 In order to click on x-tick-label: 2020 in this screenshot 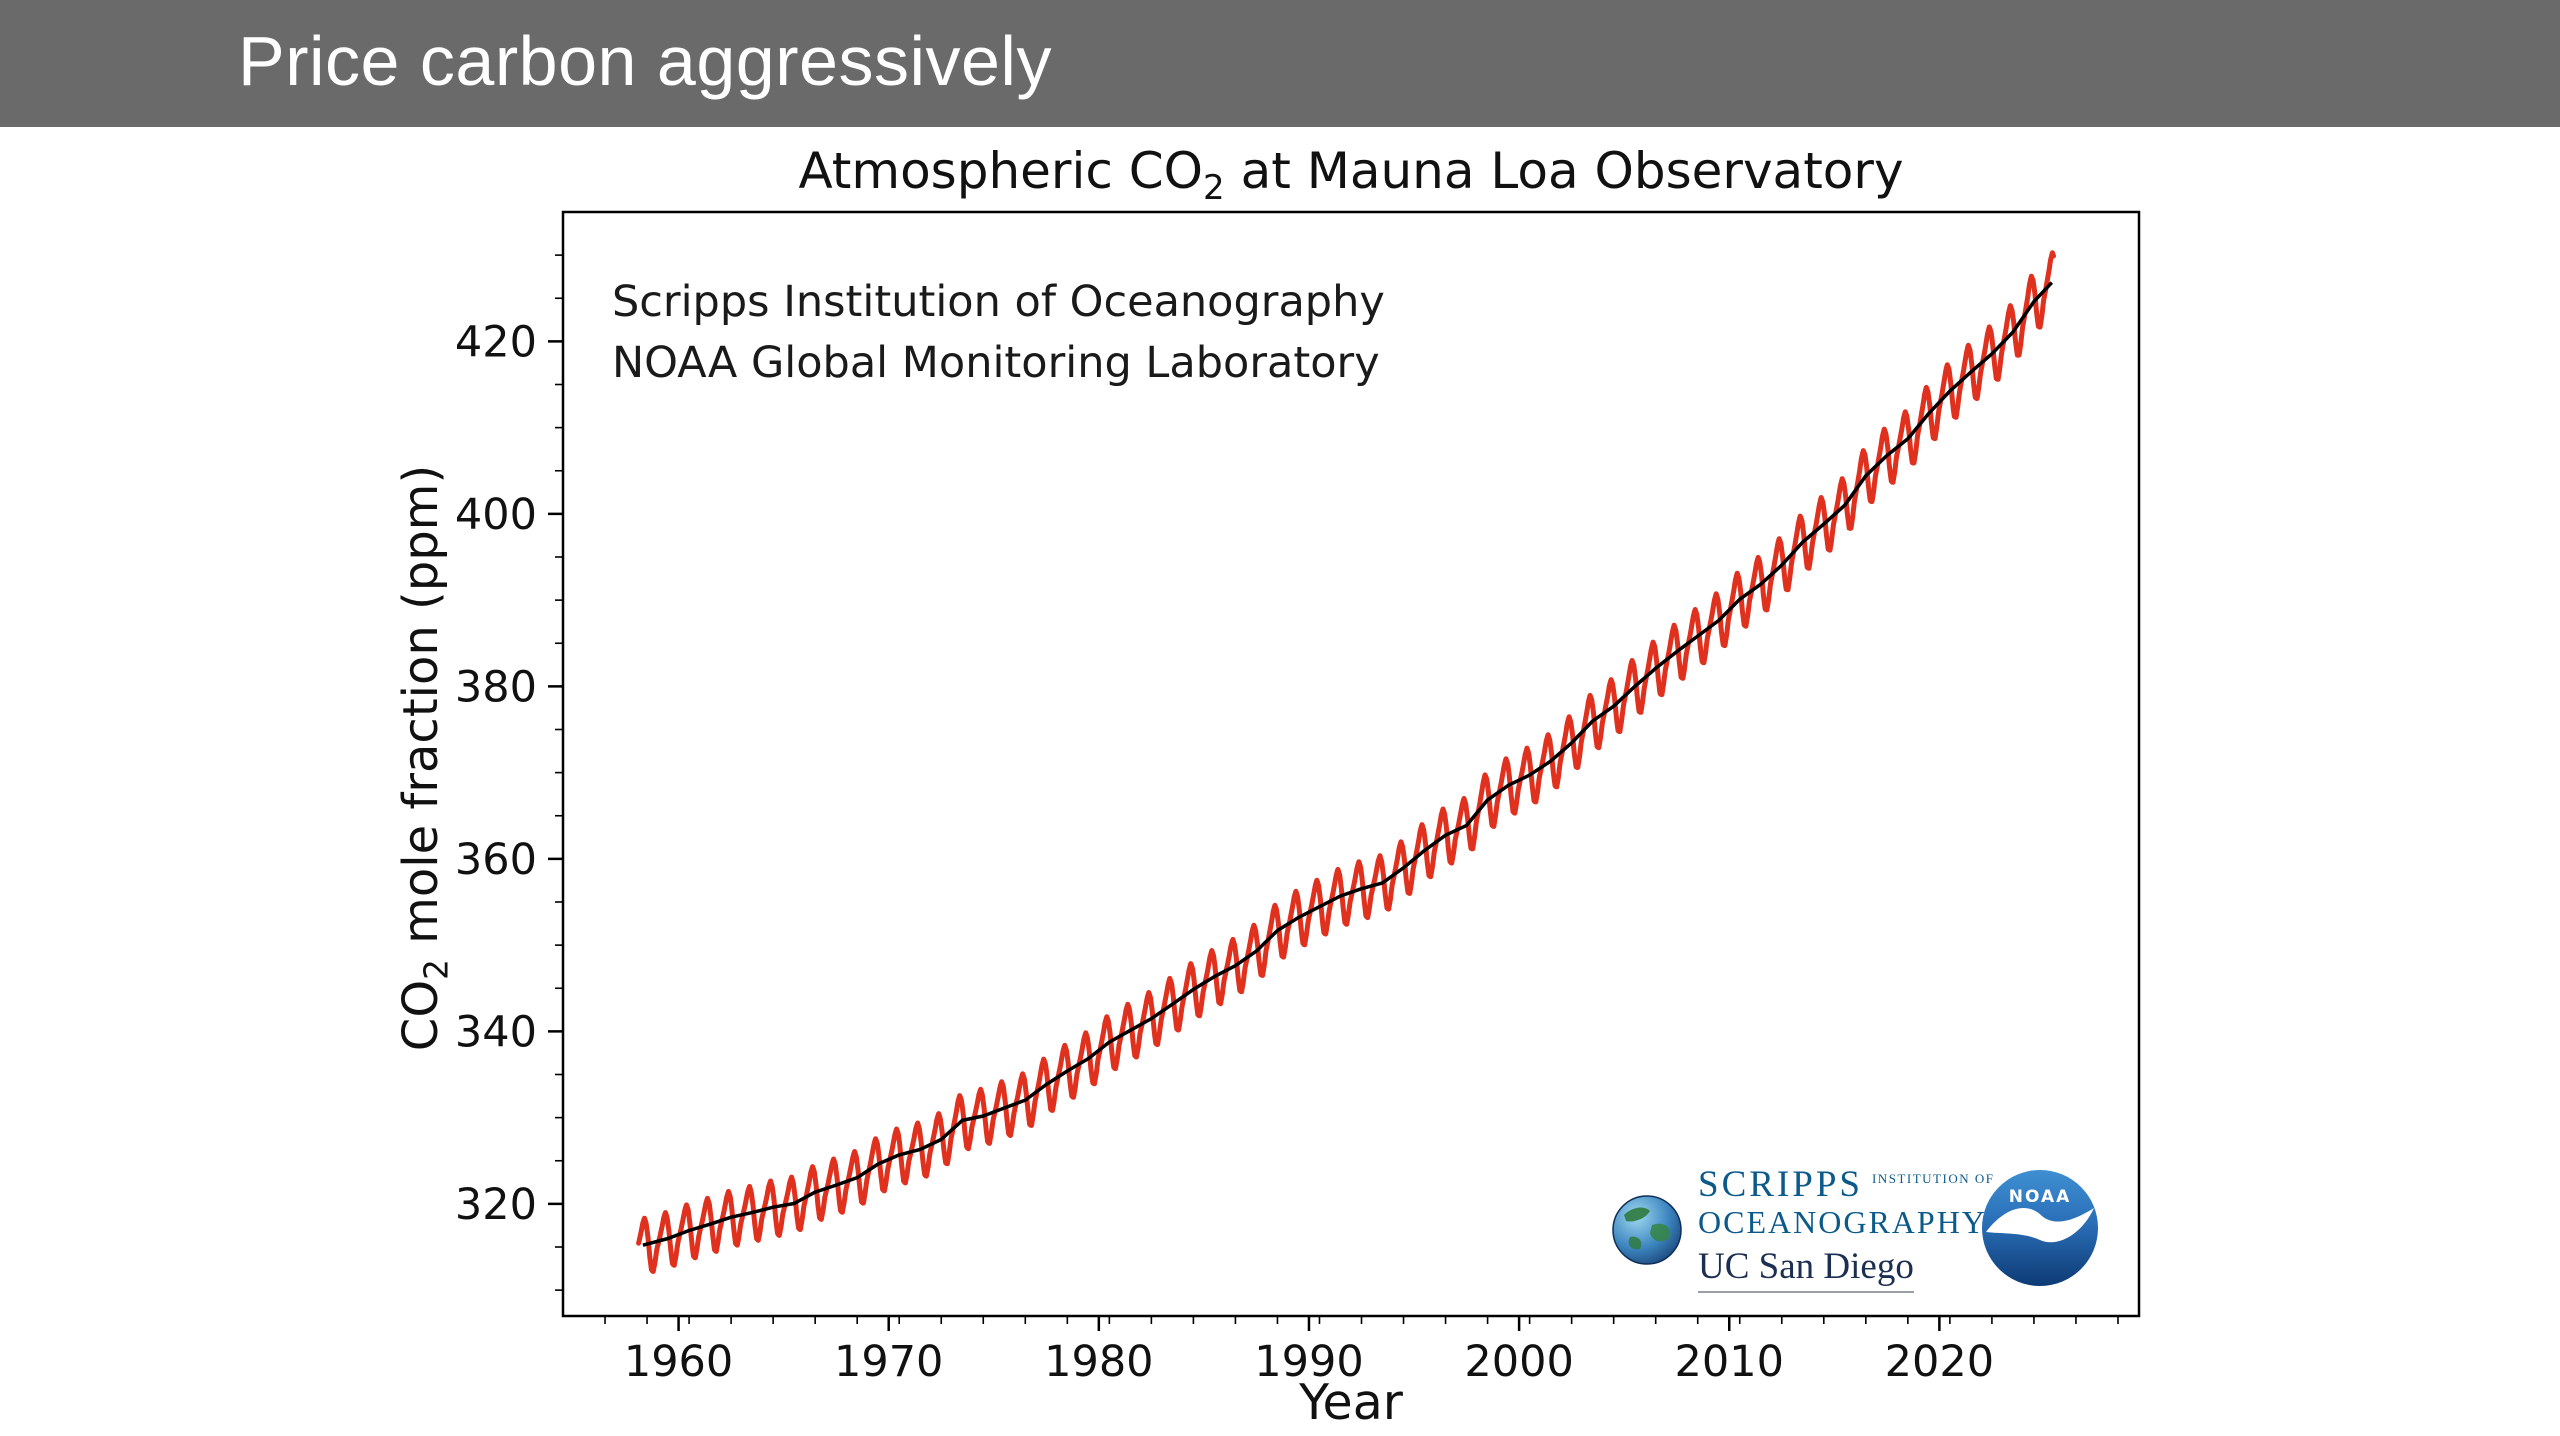, I will do `click(1939, 1362)`.